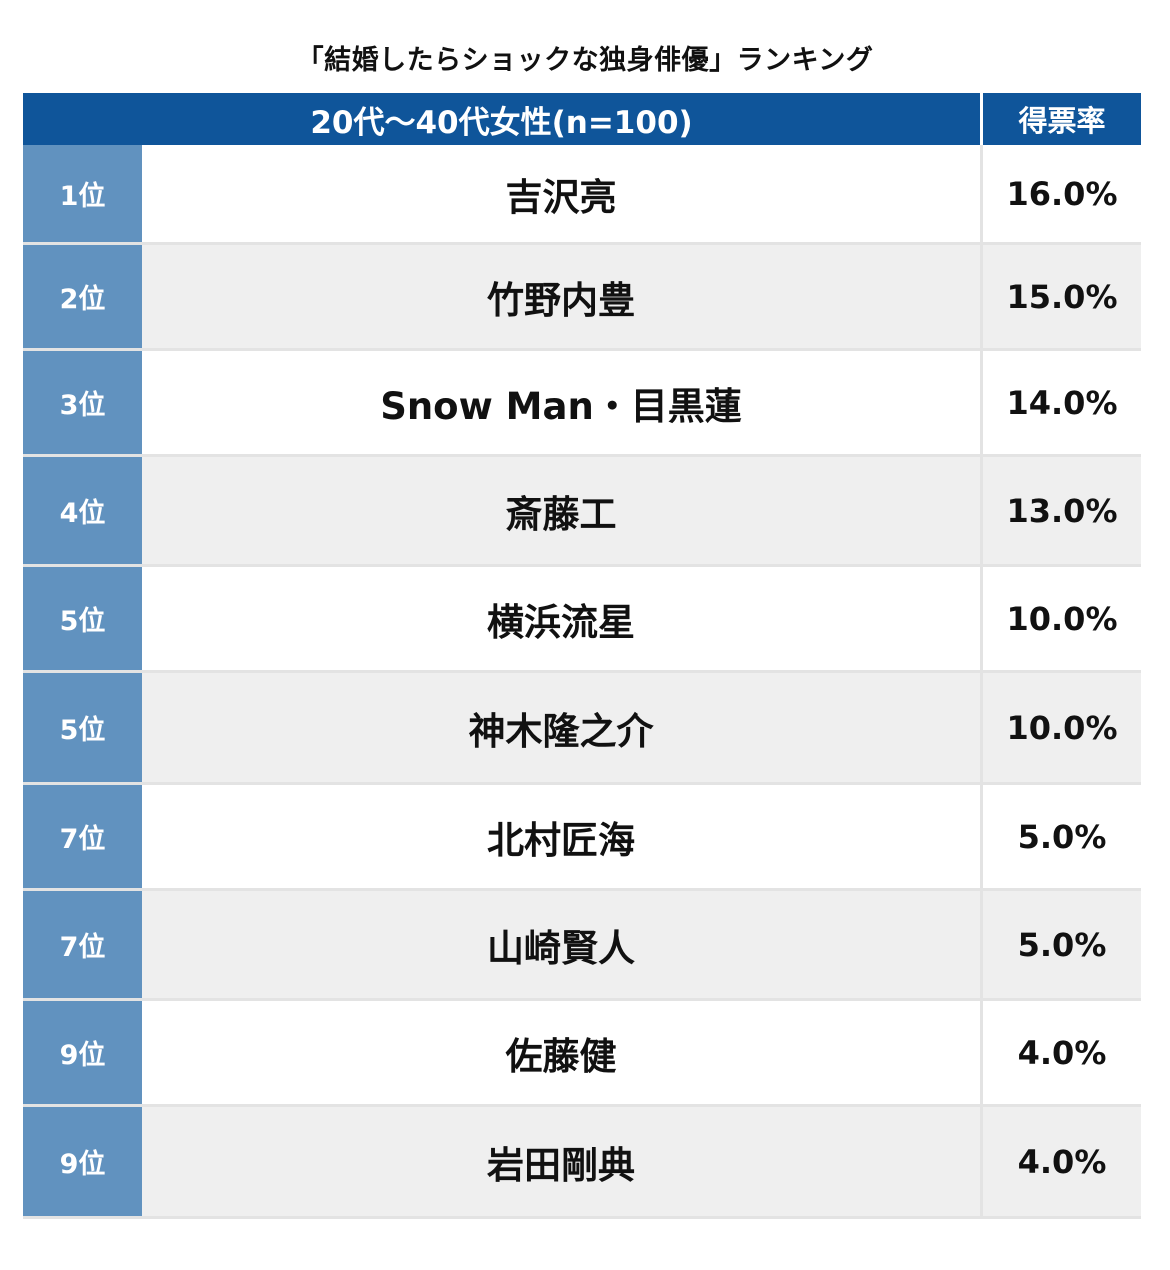 Image resolution: width=1170 pixels, height=1270 pixels. I want to click on actor-name-cell: 神木隆之介, so click(562, 727).